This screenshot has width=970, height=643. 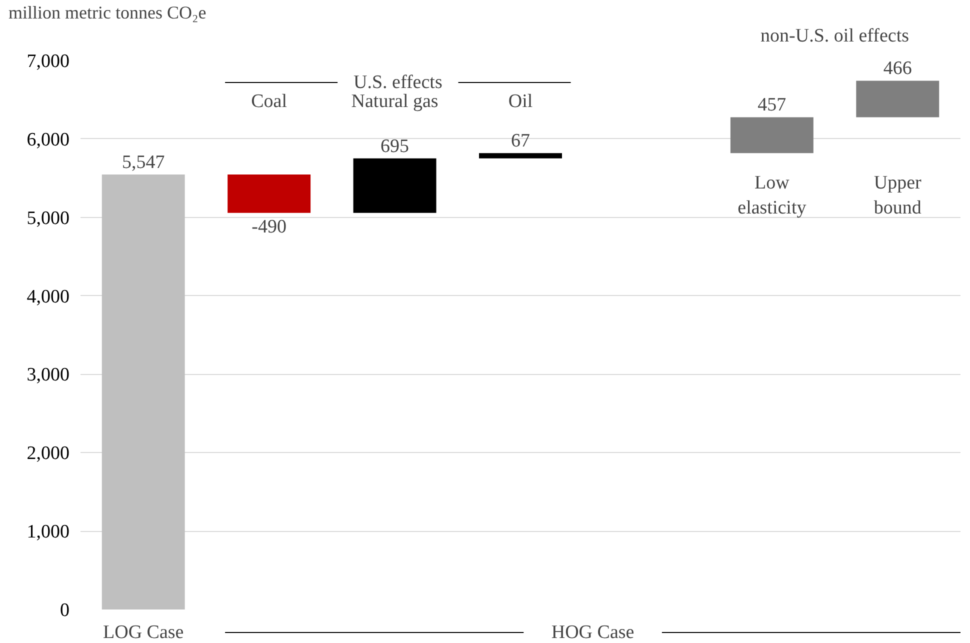 What do you see at coordinates (898, 195) in the screenshot?
I see `x-tick-label: Upper bound` at bounding box center [898, 195].